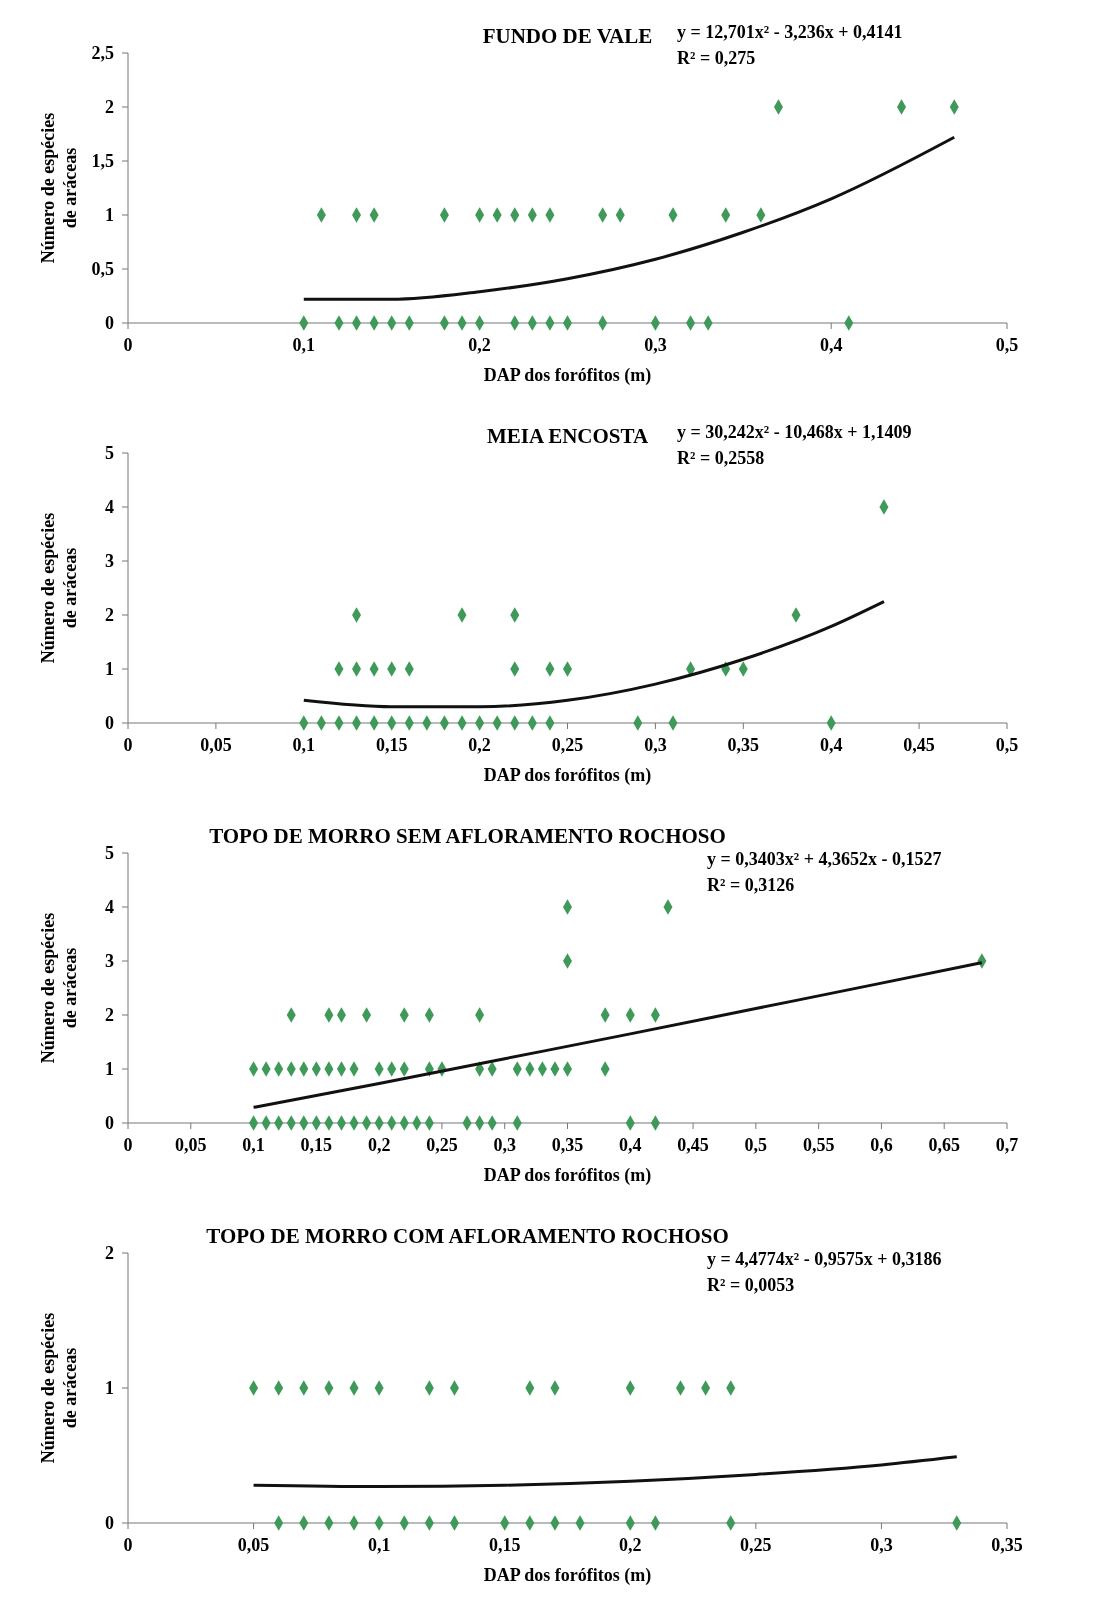  I want to click on x-tick-label: 0,65, so click(944, 1145).